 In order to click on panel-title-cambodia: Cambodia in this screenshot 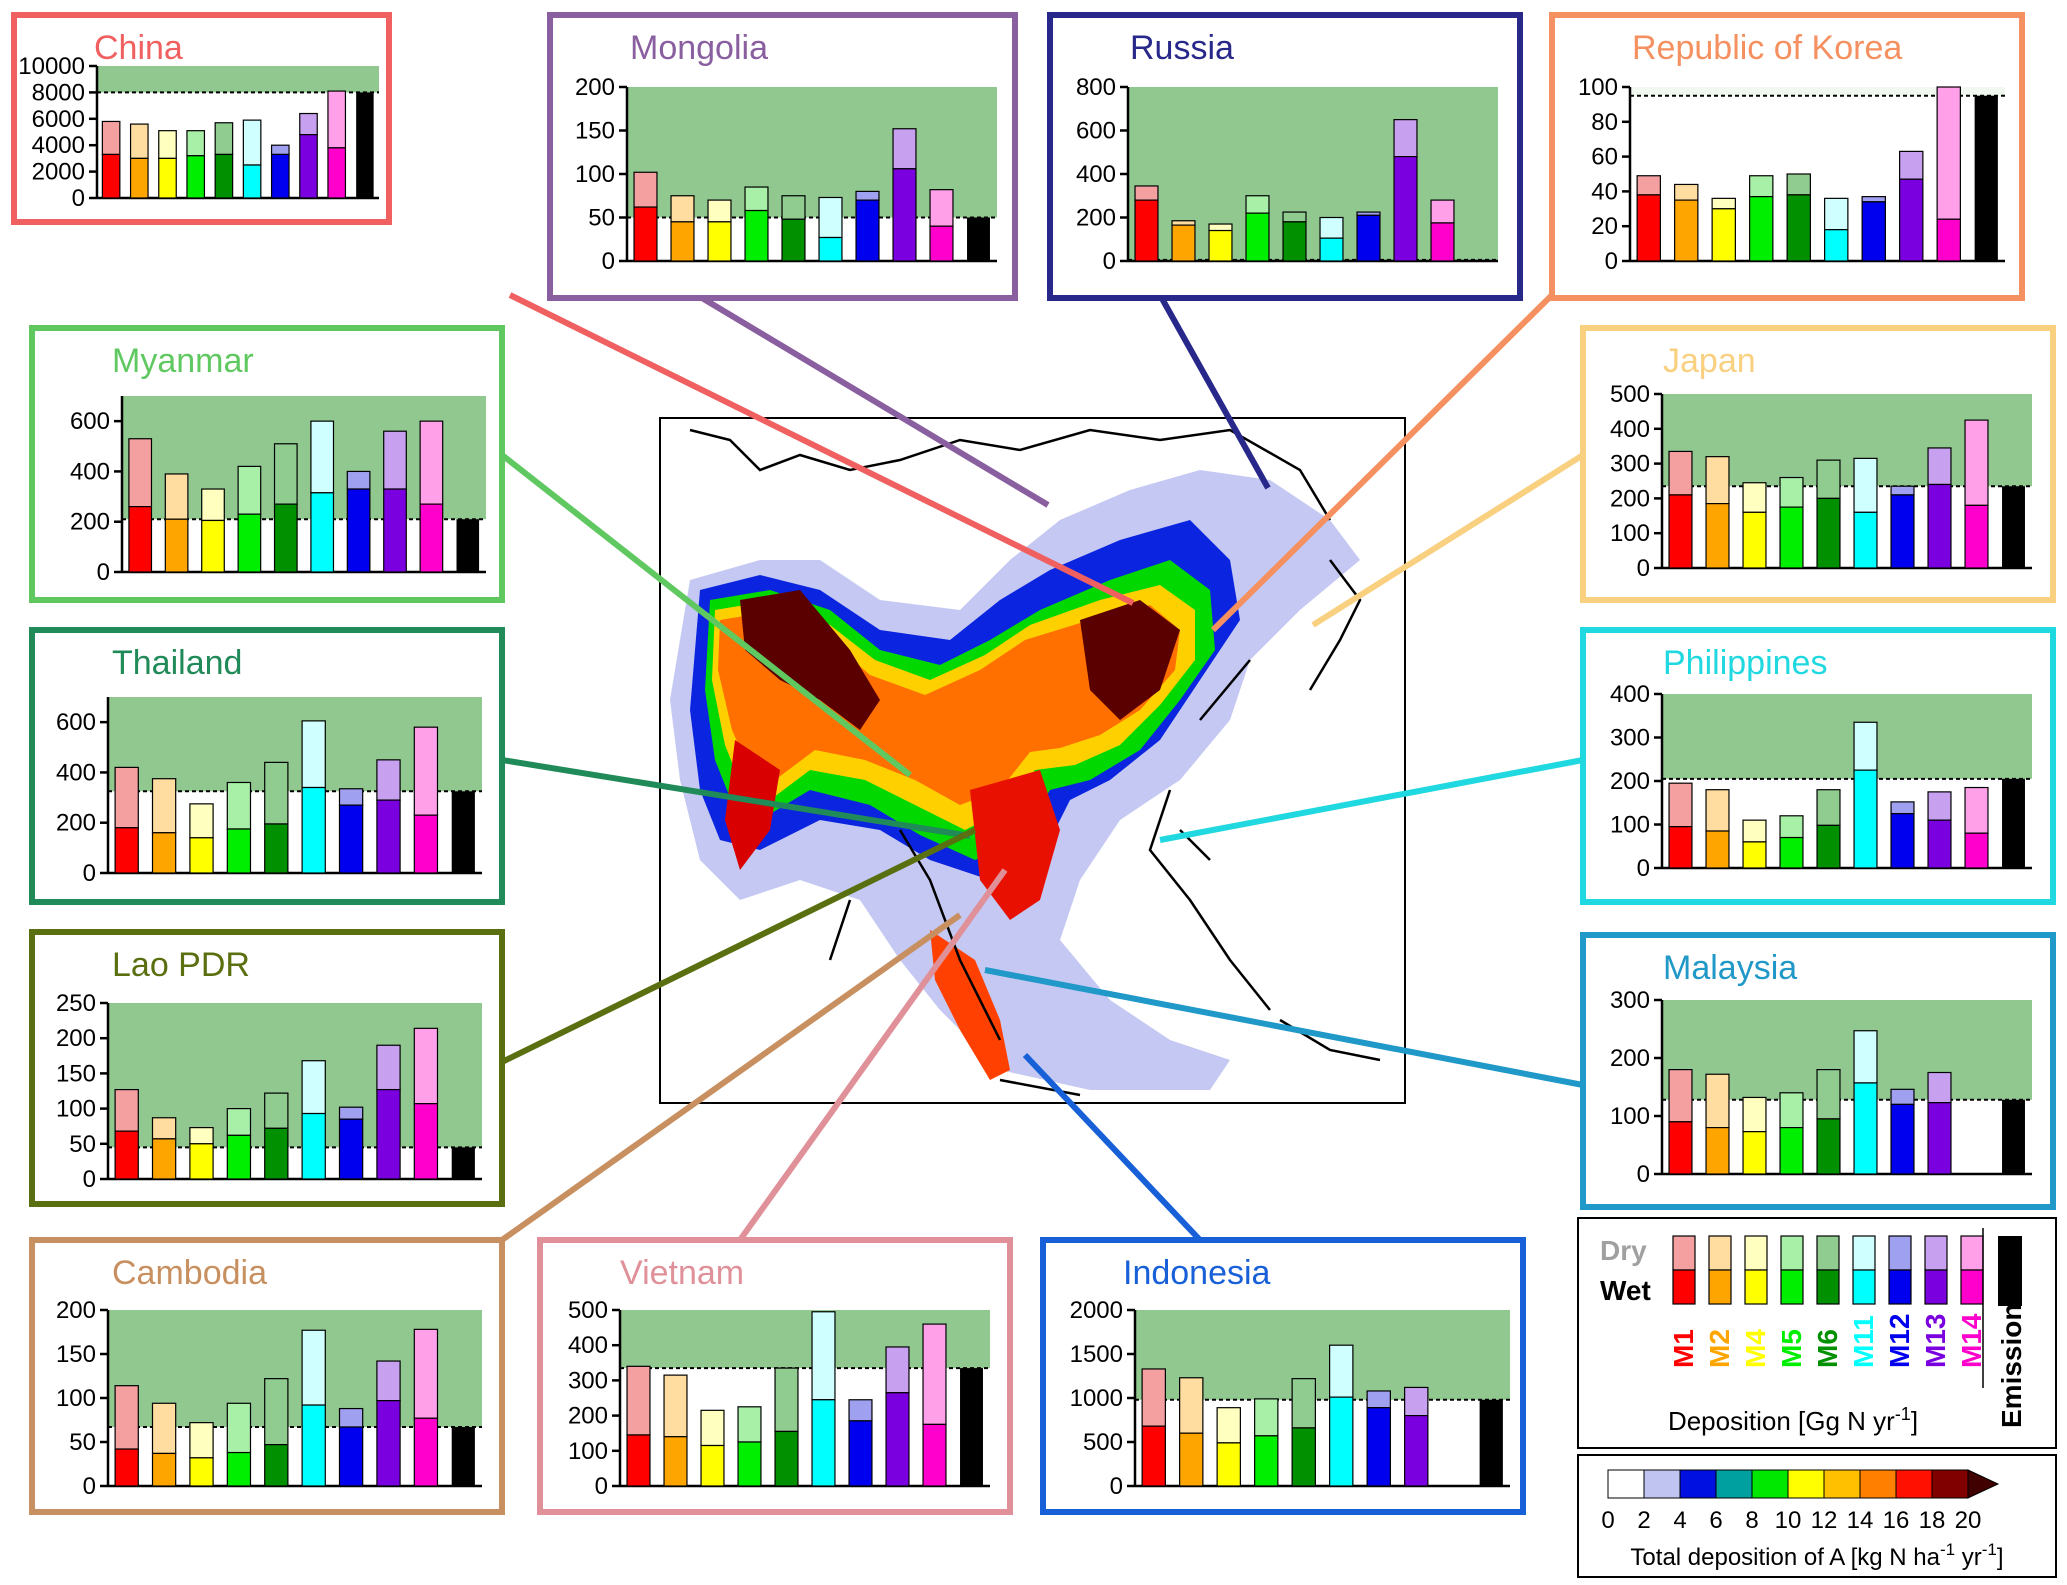, I will do `click(189, 1273)`.